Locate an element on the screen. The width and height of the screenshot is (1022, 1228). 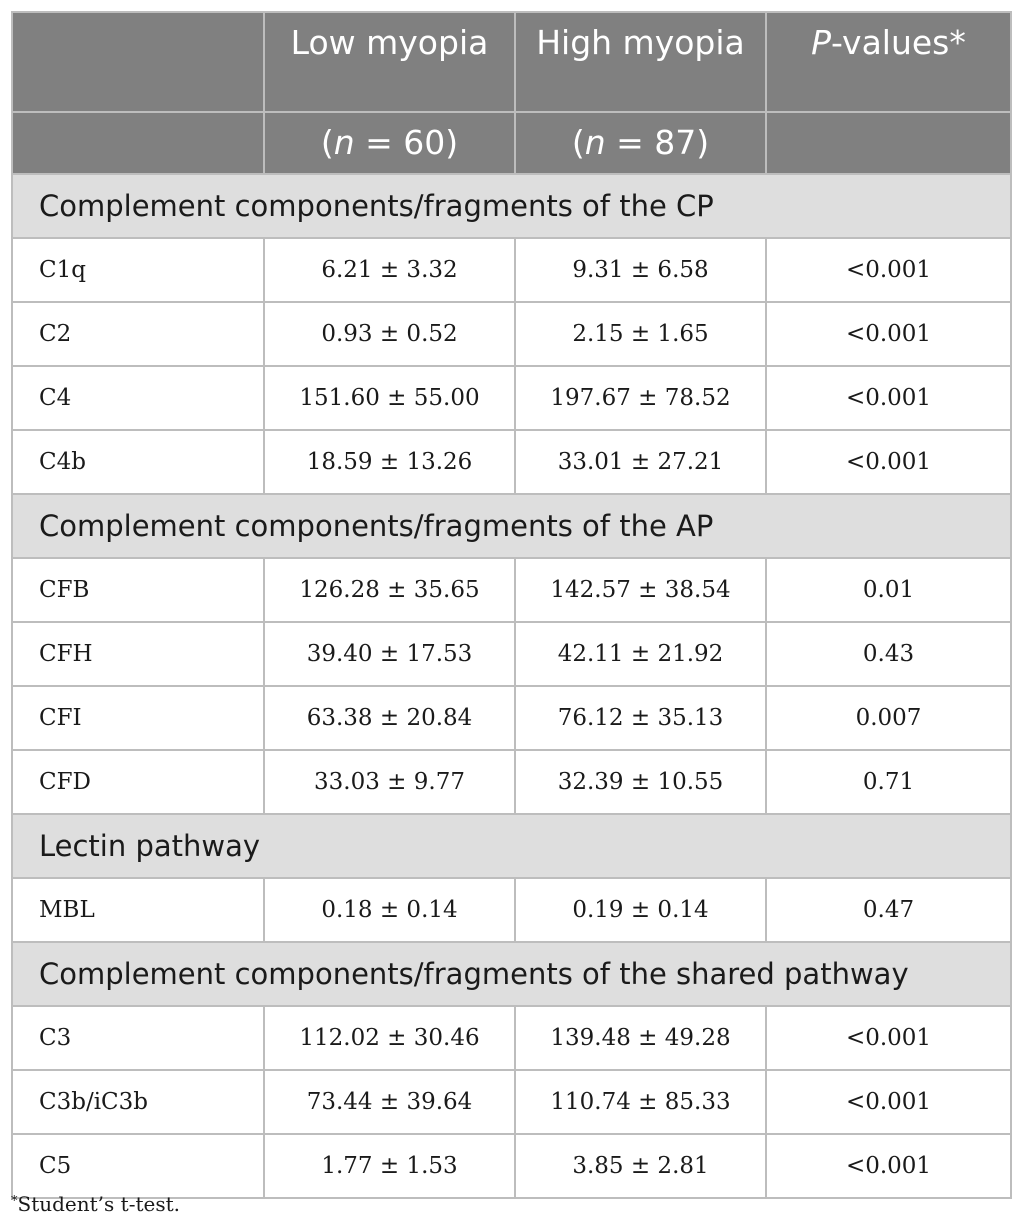
header-p-values: P-values* is located at coordinates (888, 62).